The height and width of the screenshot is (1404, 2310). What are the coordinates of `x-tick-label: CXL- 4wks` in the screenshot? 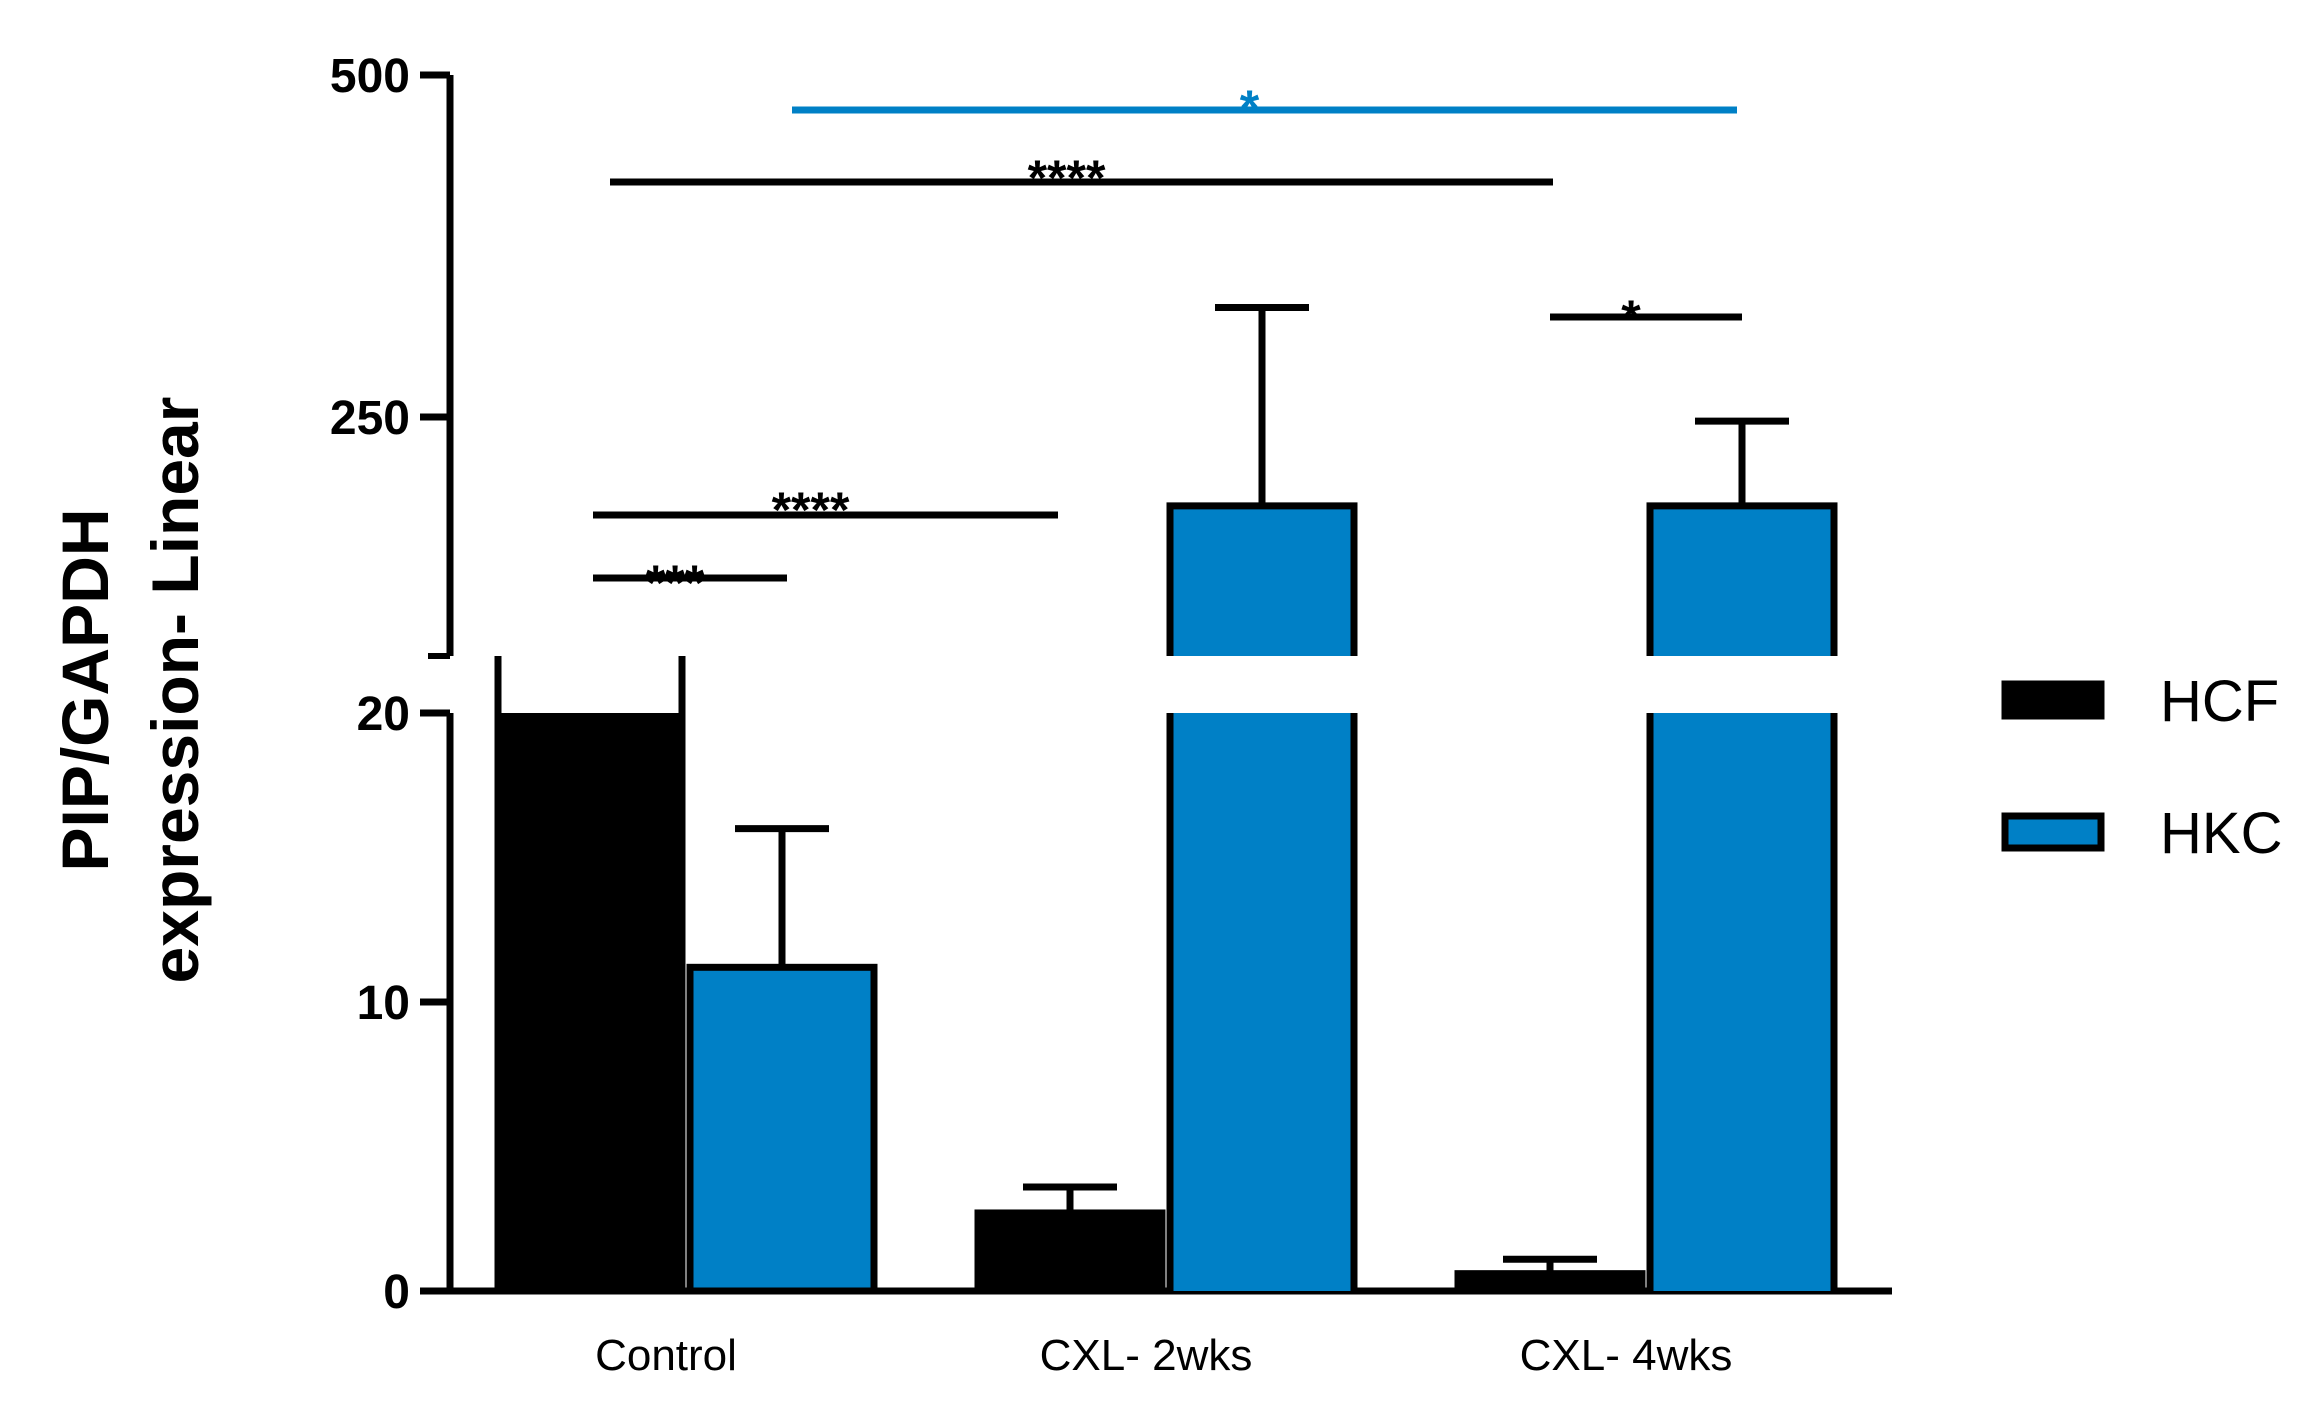 It's located at (1626, 1355).